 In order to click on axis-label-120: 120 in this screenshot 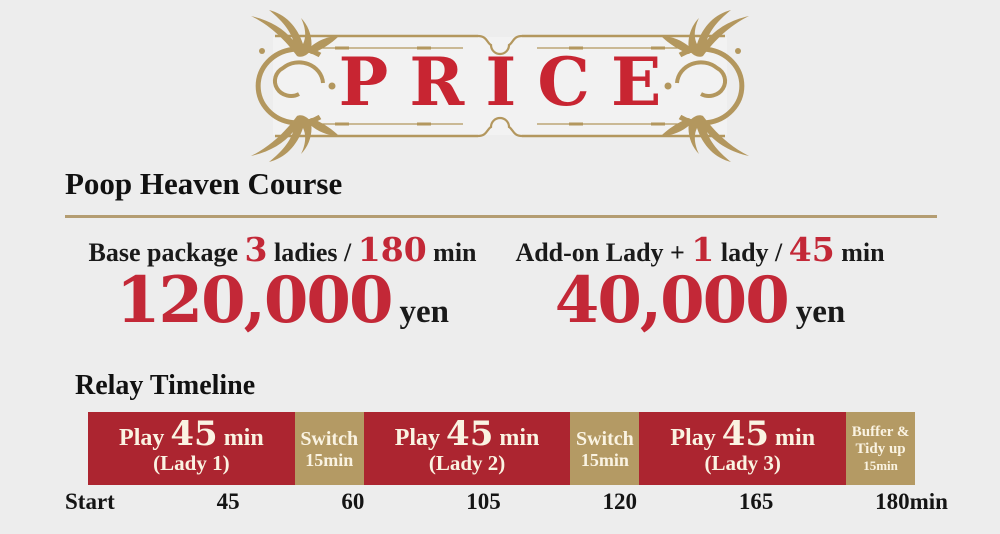, I will do `click(620, 501)`.